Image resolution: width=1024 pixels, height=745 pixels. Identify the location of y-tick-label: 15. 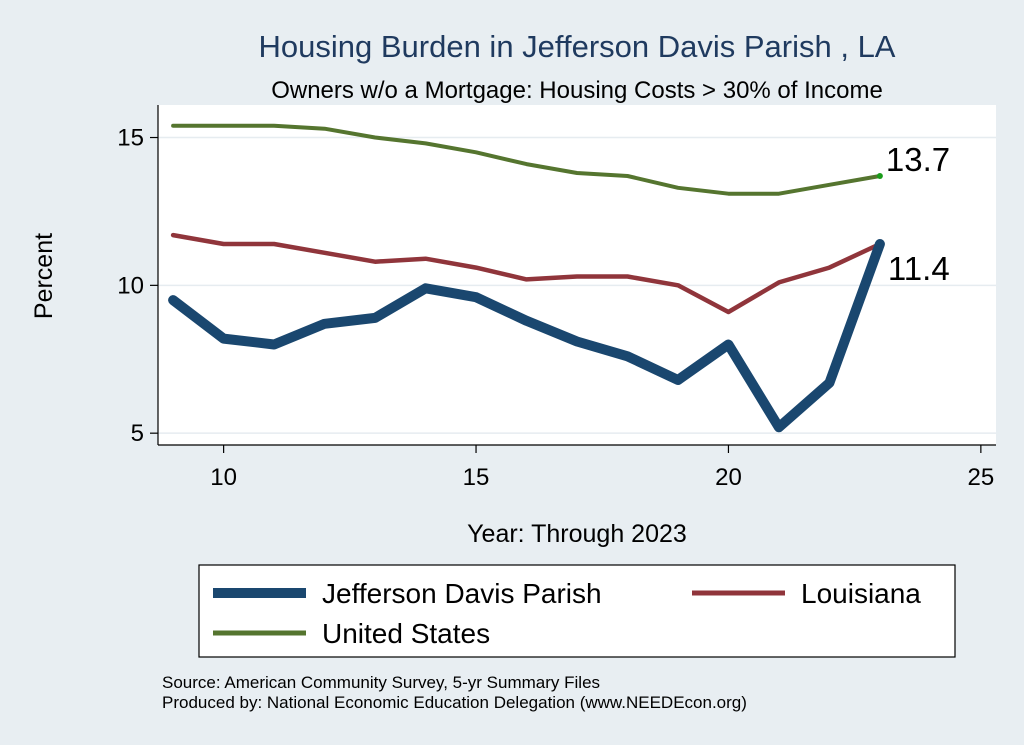
(130, 138).